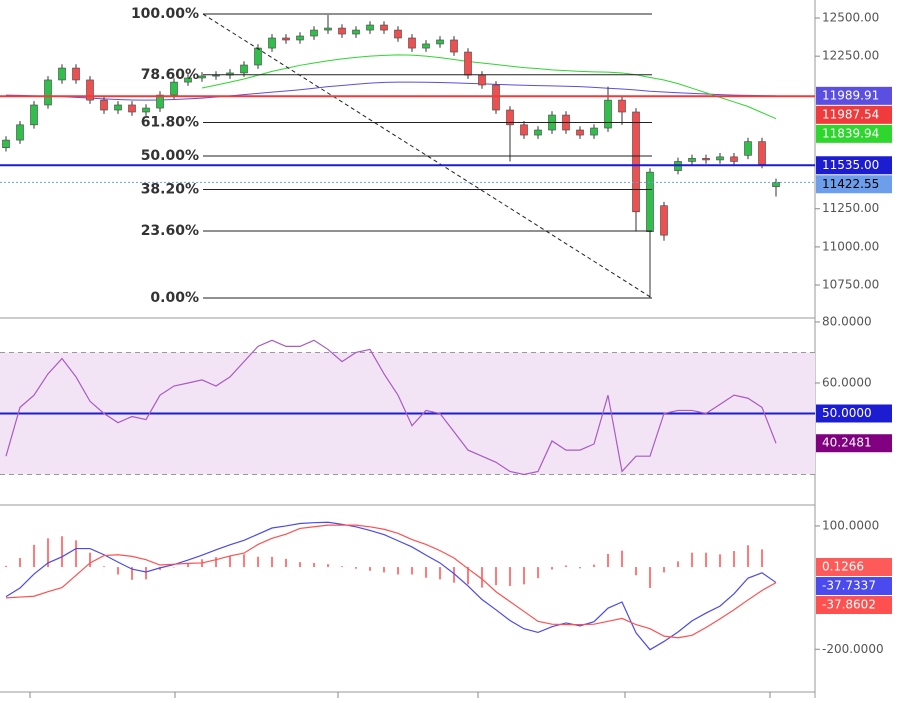 This screenshot has height=702, width=899. I want to click on time-axis-ticks, so click(400, 695).